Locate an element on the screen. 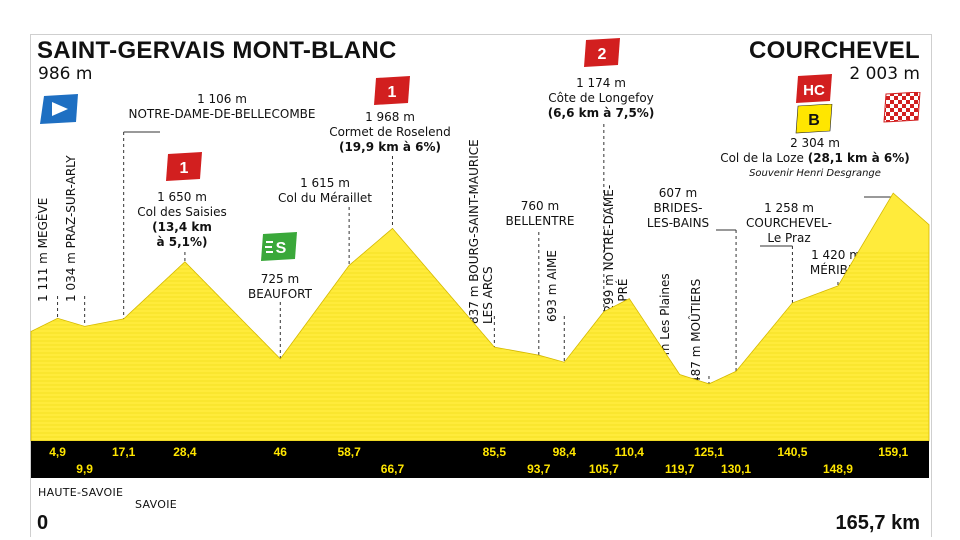  km-bottom-label: 93,7 is located at coordinates (539, 469).